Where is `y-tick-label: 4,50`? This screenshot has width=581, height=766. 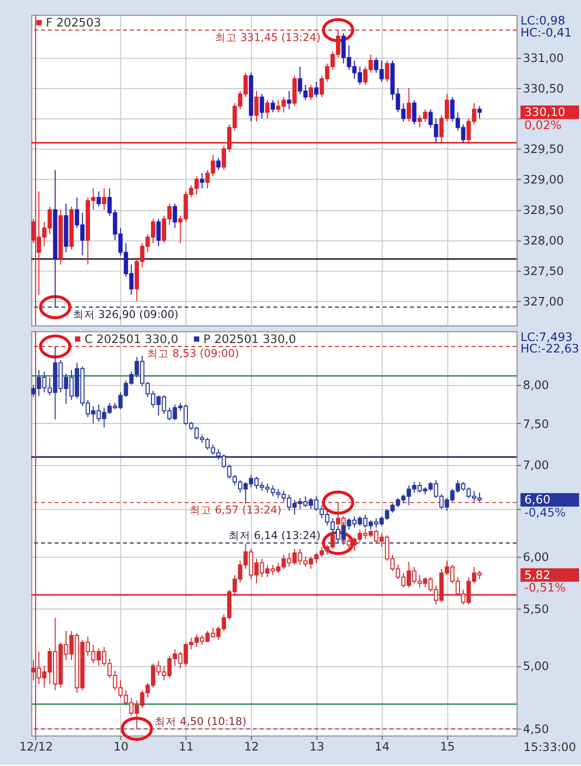
y-tick-label: 4,50 is located at coordinates (535, 729).